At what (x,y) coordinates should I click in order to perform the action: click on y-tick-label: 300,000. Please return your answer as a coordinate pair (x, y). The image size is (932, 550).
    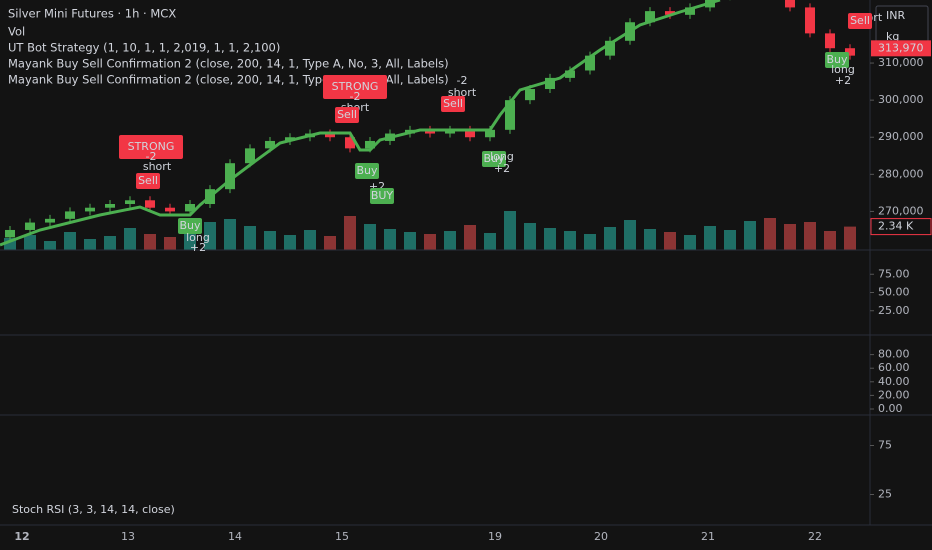
    Looking at the image, I should click on (901, 99).